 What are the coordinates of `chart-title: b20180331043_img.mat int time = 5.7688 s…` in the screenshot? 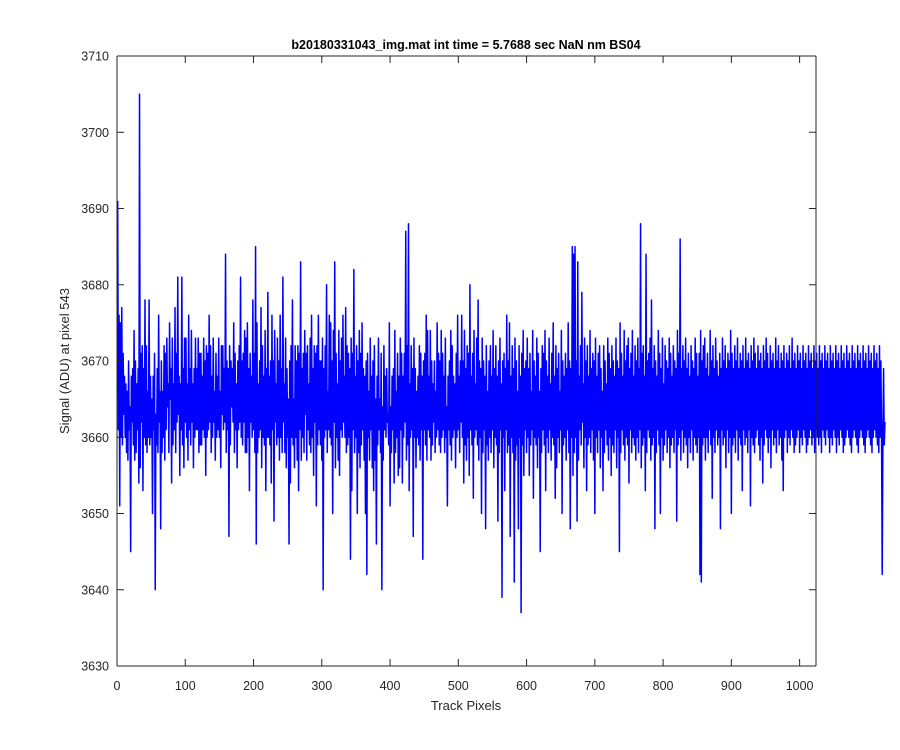 It's located at (465, 45).